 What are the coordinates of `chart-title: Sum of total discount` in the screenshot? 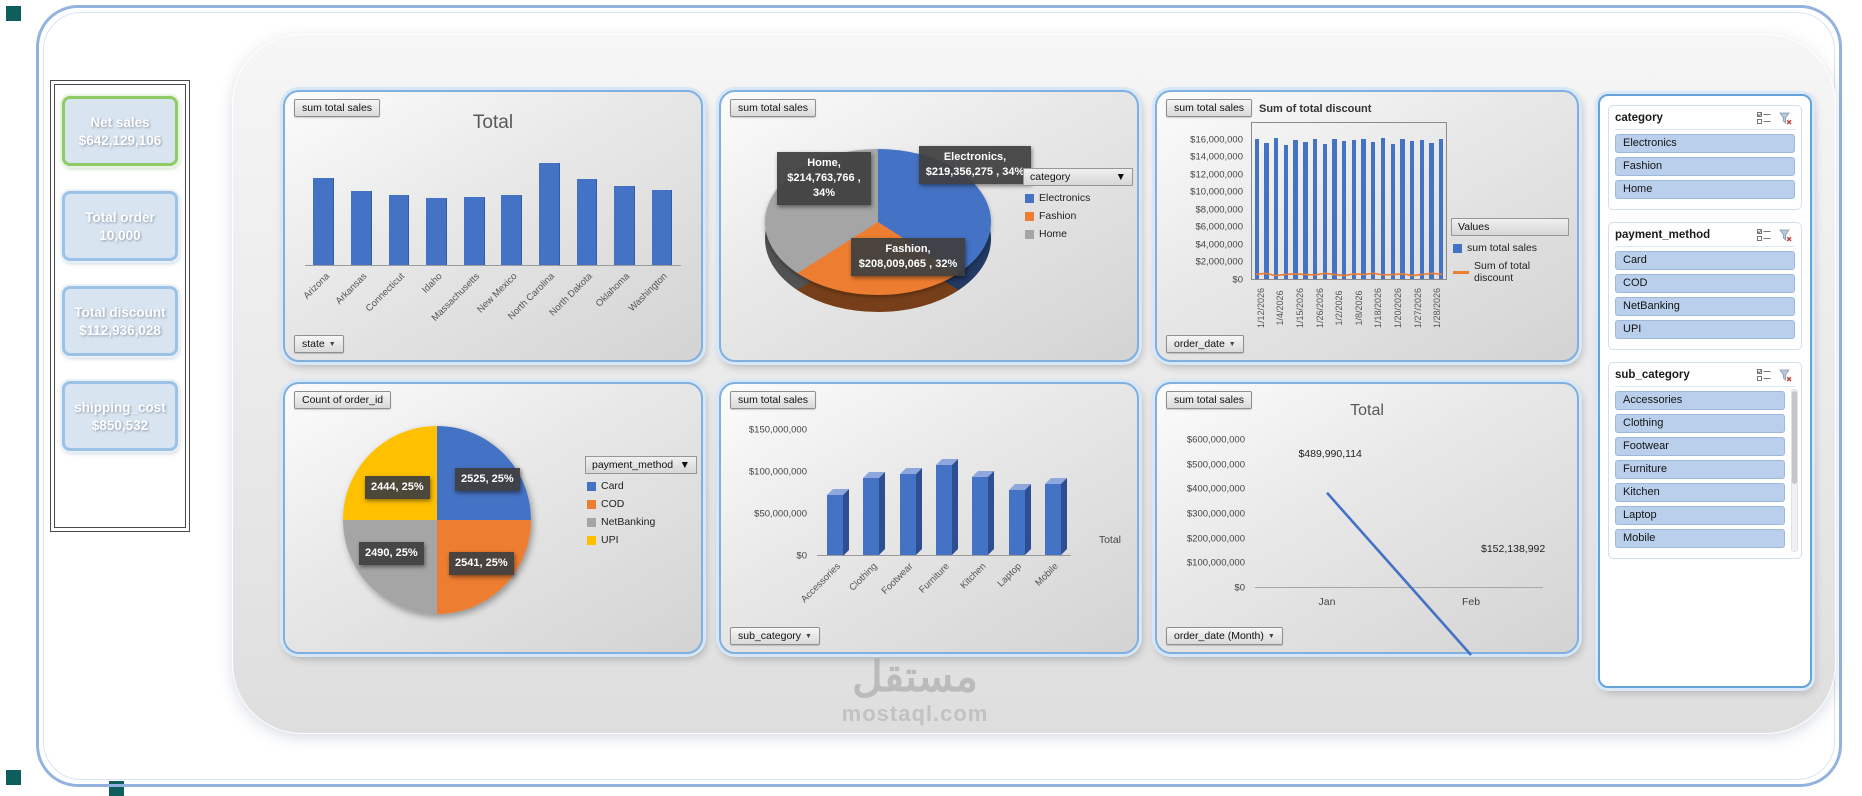 It's located at (1315, 109).